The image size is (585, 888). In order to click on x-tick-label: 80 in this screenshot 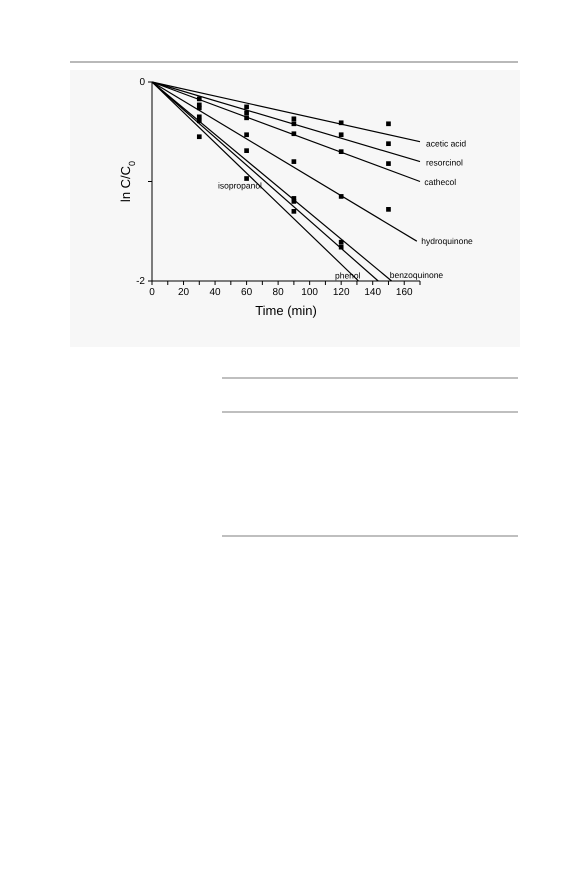, I will do `click(278, 292)`.